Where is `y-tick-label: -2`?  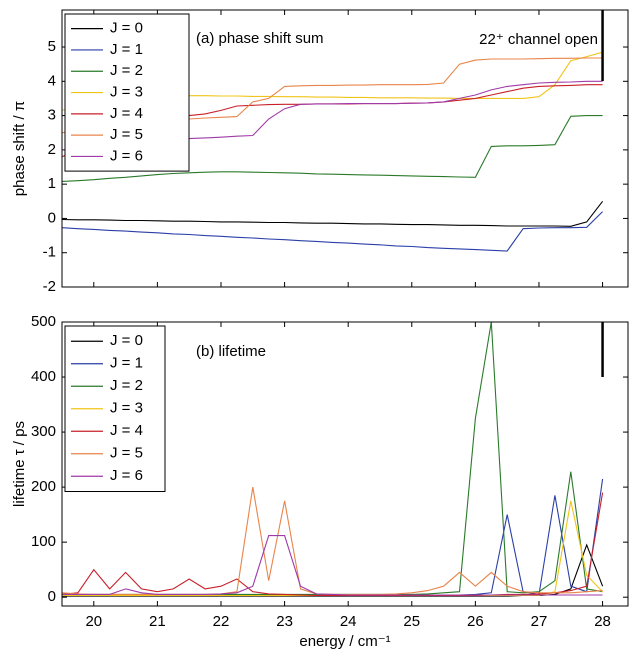
y-tick-label: -2 is located at coordinates (49, 286).